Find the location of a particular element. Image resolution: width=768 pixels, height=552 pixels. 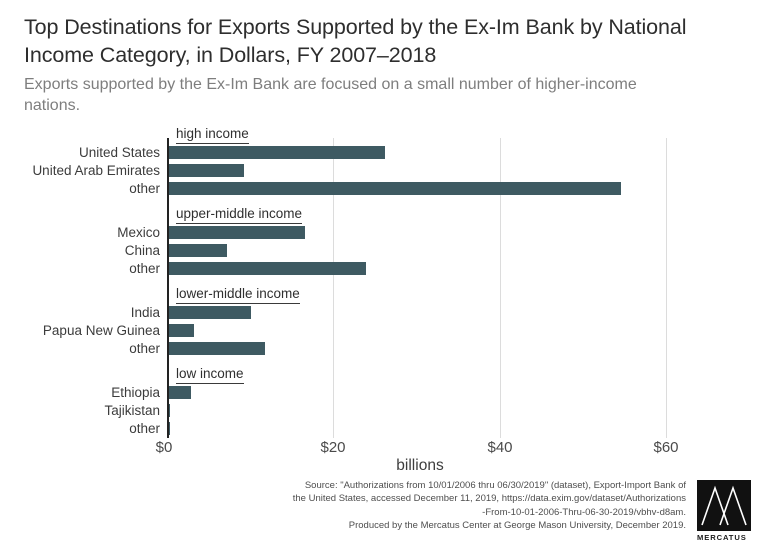

income-group-label: high income is located at coordinates (212, 135).